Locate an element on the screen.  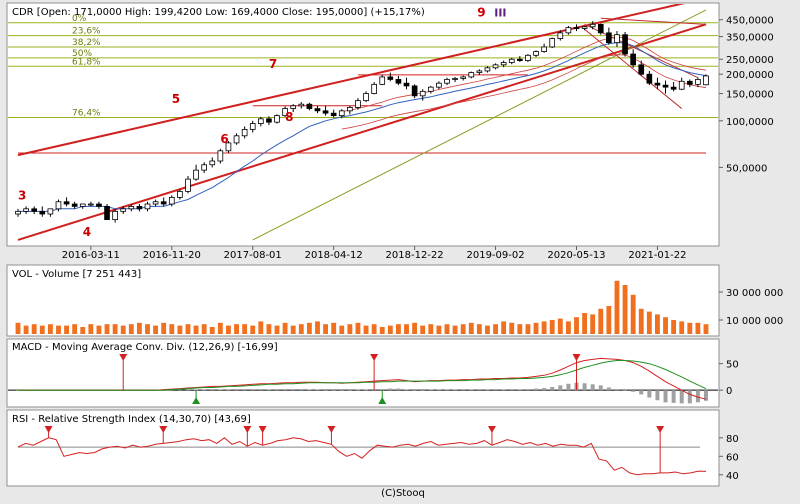
macd-signal-line is located at coordinates (362, 375).